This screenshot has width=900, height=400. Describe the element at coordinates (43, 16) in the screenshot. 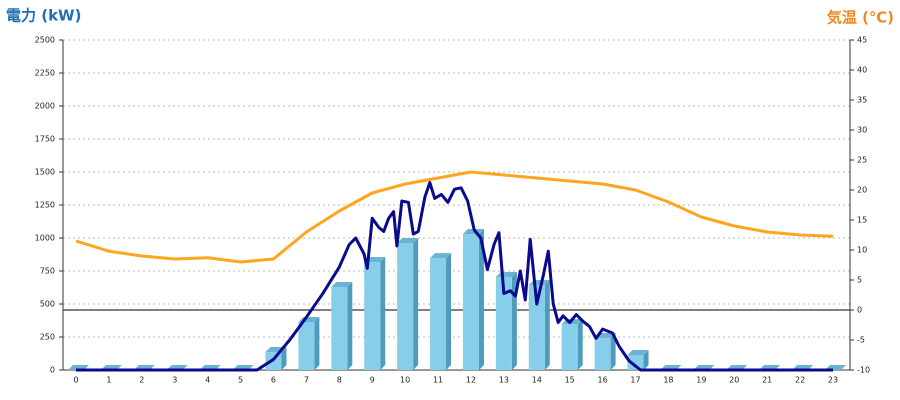

I see `y-axis-title: 電力 (kW)` at that location.